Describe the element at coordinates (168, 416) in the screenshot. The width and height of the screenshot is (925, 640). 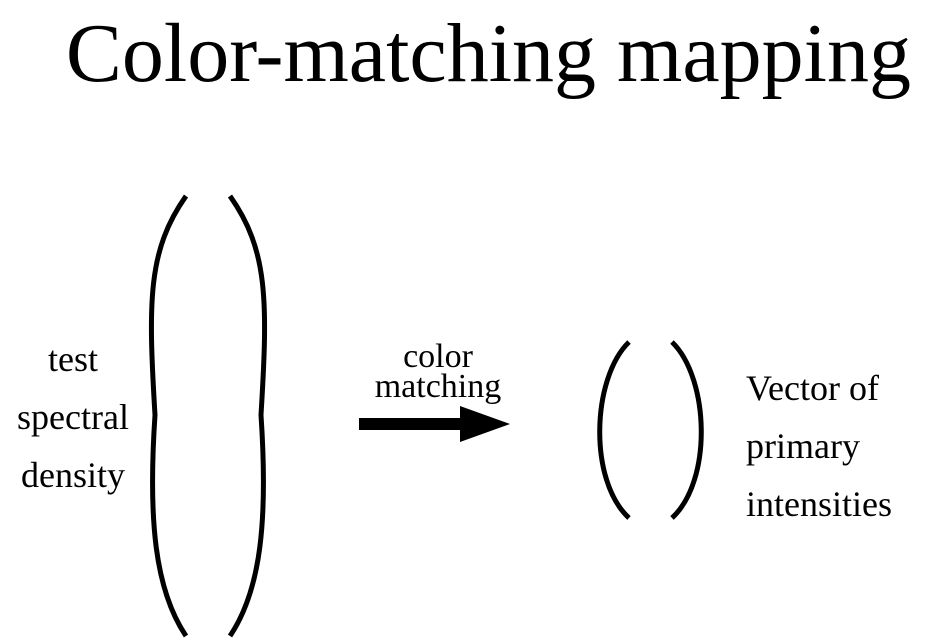
I see `tall-vector-left-bracket` at that location.